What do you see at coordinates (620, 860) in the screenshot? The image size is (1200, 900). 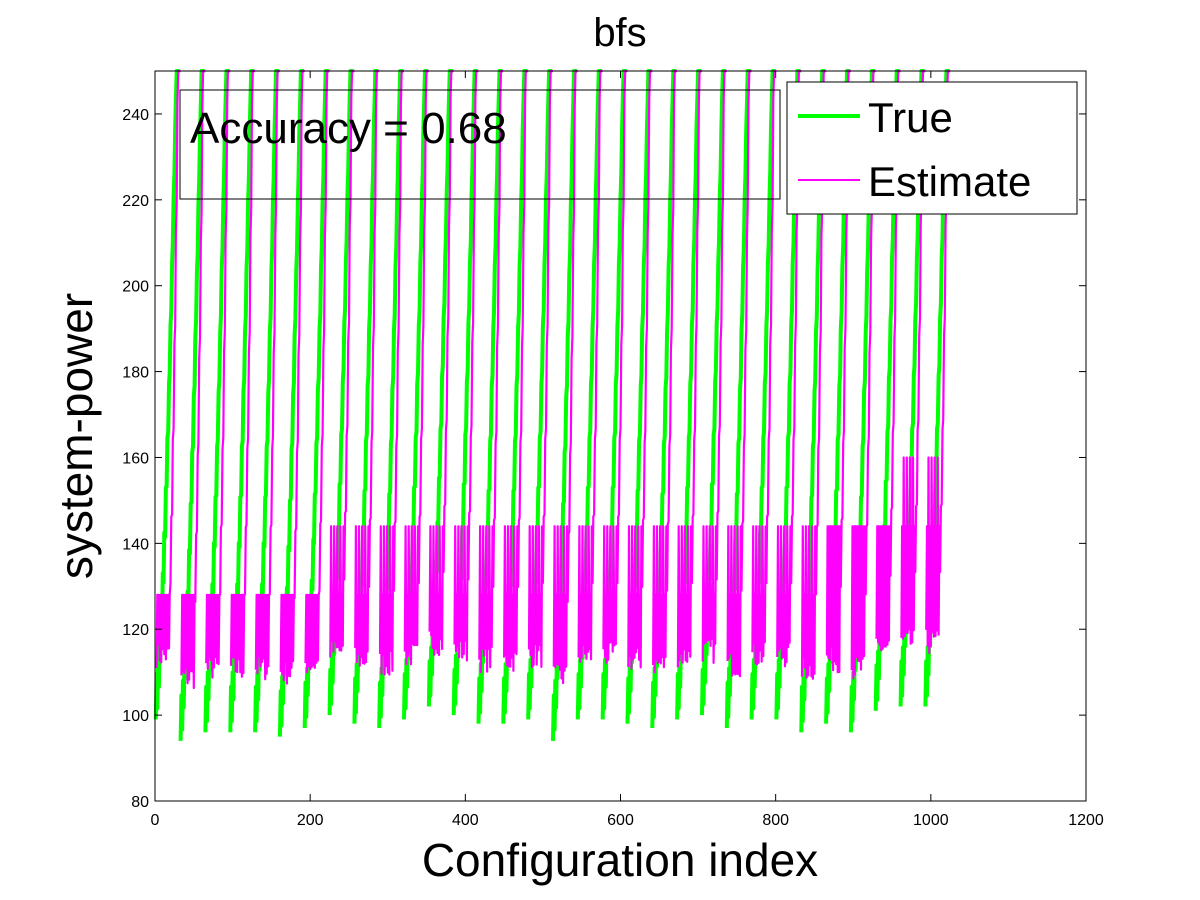 I see `x-axis-label: Configuration index` at bounding box center [620, 860].